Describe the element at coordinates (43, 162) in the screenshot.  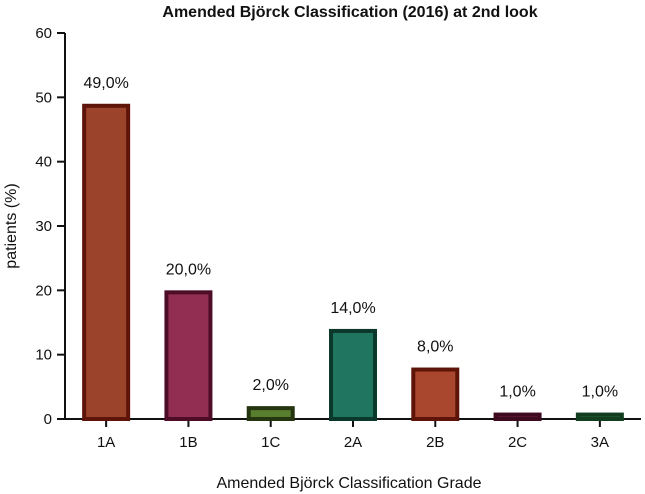
I see `y-tick-label: 40` at that location.